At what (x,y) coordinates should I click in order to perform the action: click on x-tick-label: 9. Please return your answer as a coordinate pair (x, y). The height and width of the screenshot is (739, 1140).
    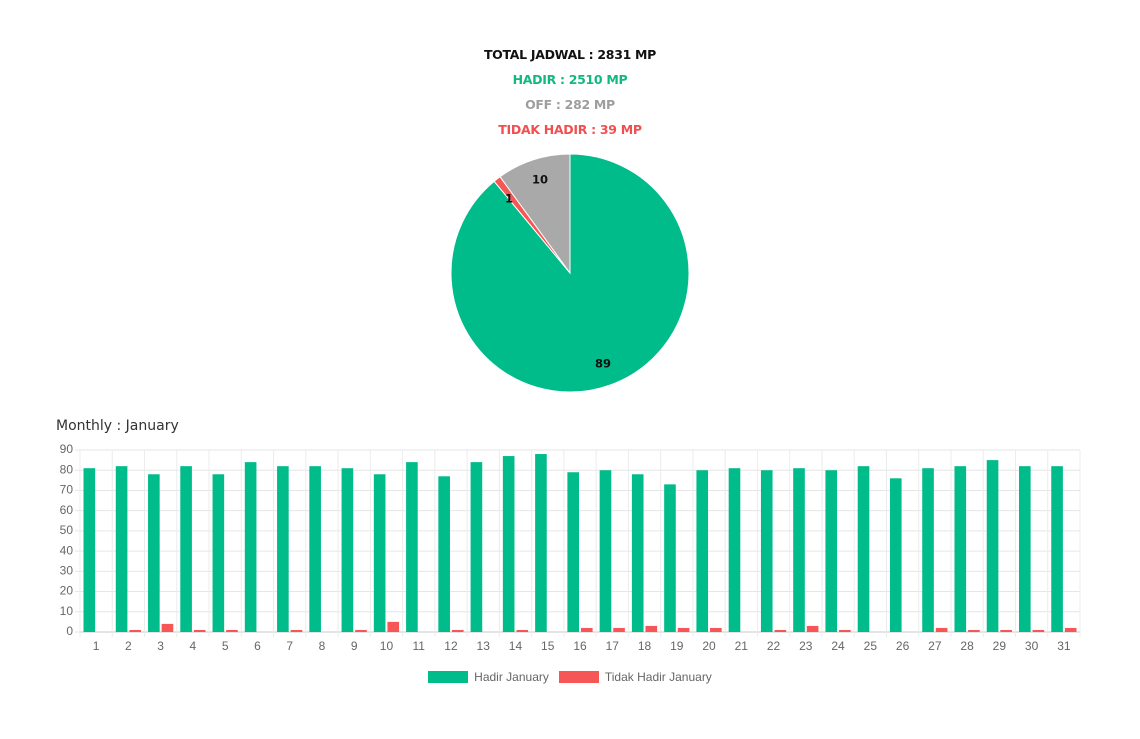
    Looking at the image, I should click on (354, 646).